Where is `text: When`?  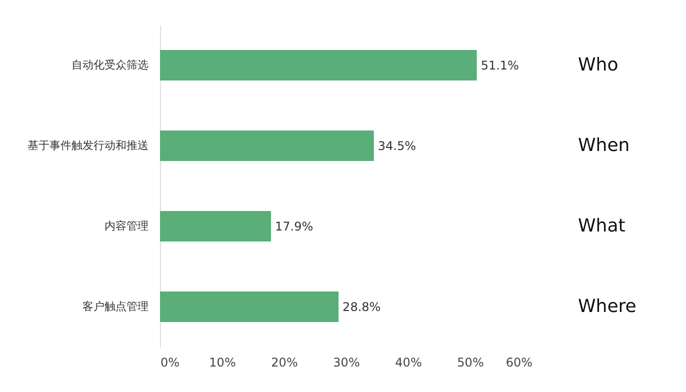
text: When is located at coordinates (604, 145).